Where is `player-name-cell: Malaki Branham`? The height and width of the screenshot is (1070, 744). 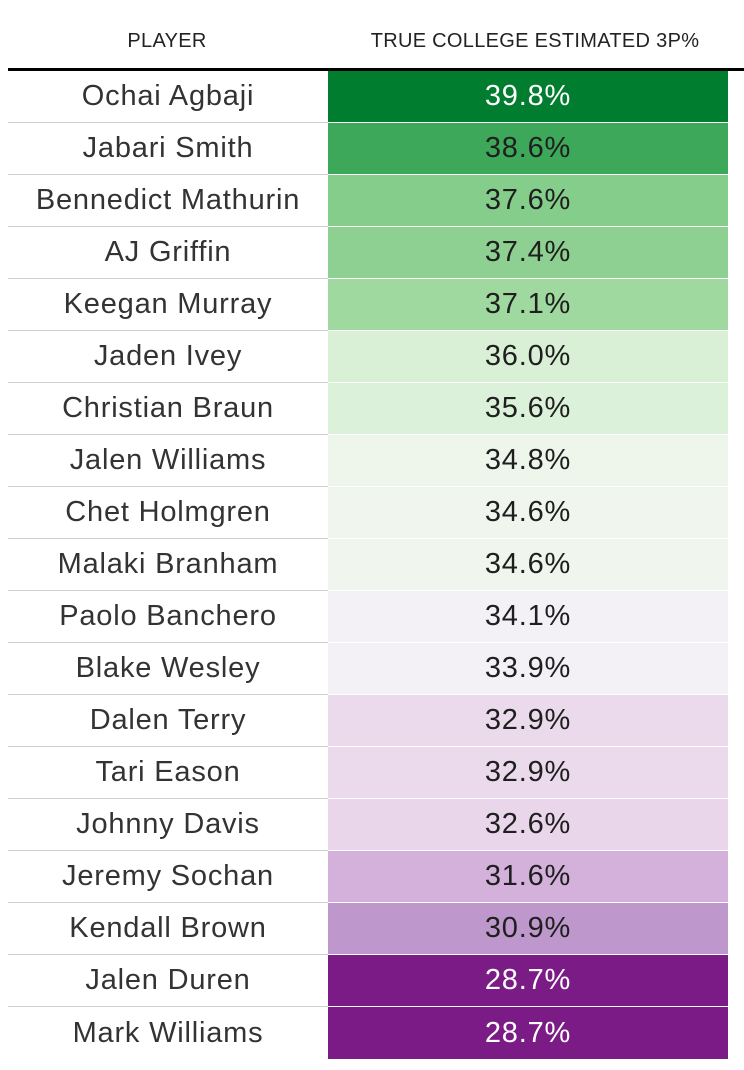
player-name-cell: Malaki Branham is located at coordinates (168, 565).